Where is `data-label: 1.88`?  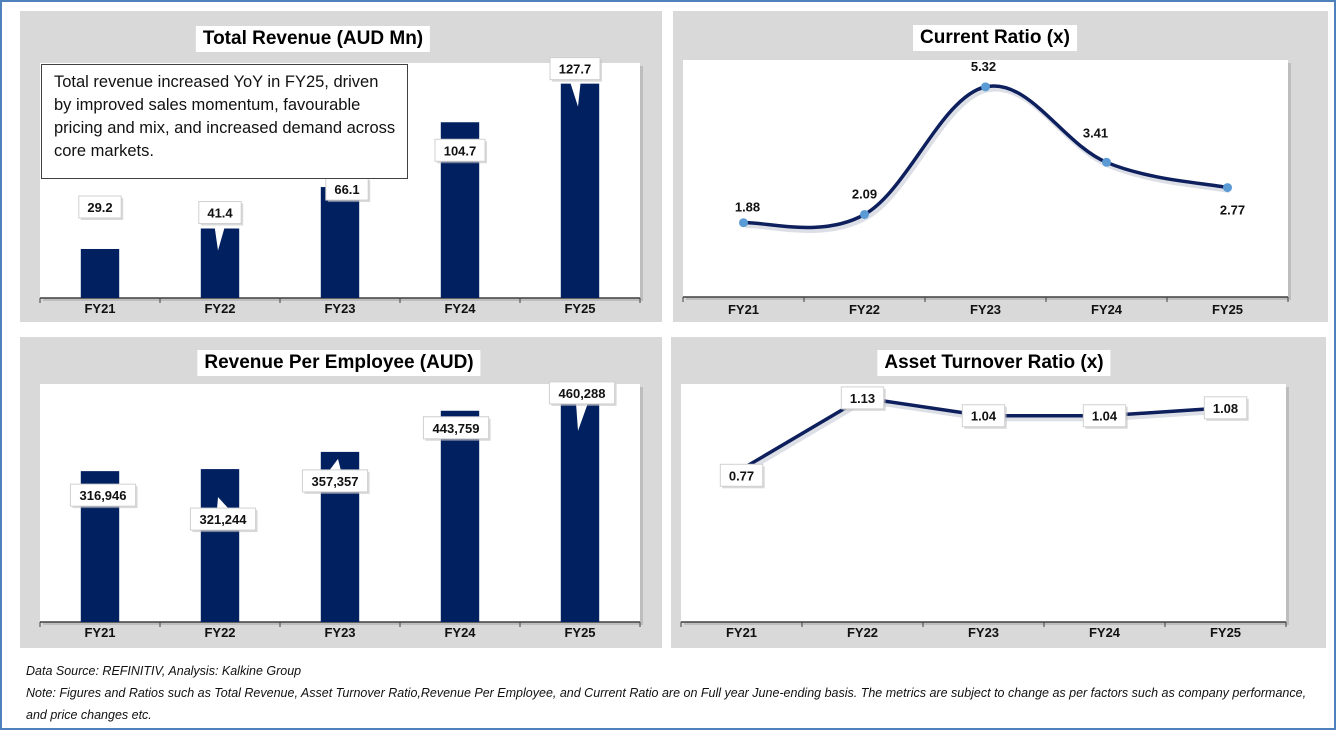
data-label: 1.88 is located at coordinates (747, 207).